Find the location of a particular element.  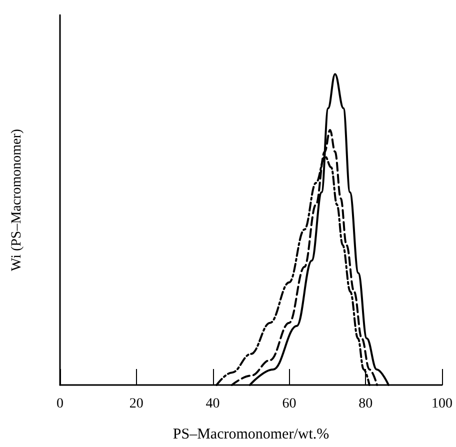

x-axis-title: PS–Macromonomer/wt.% is located at coordinates (251, 434).